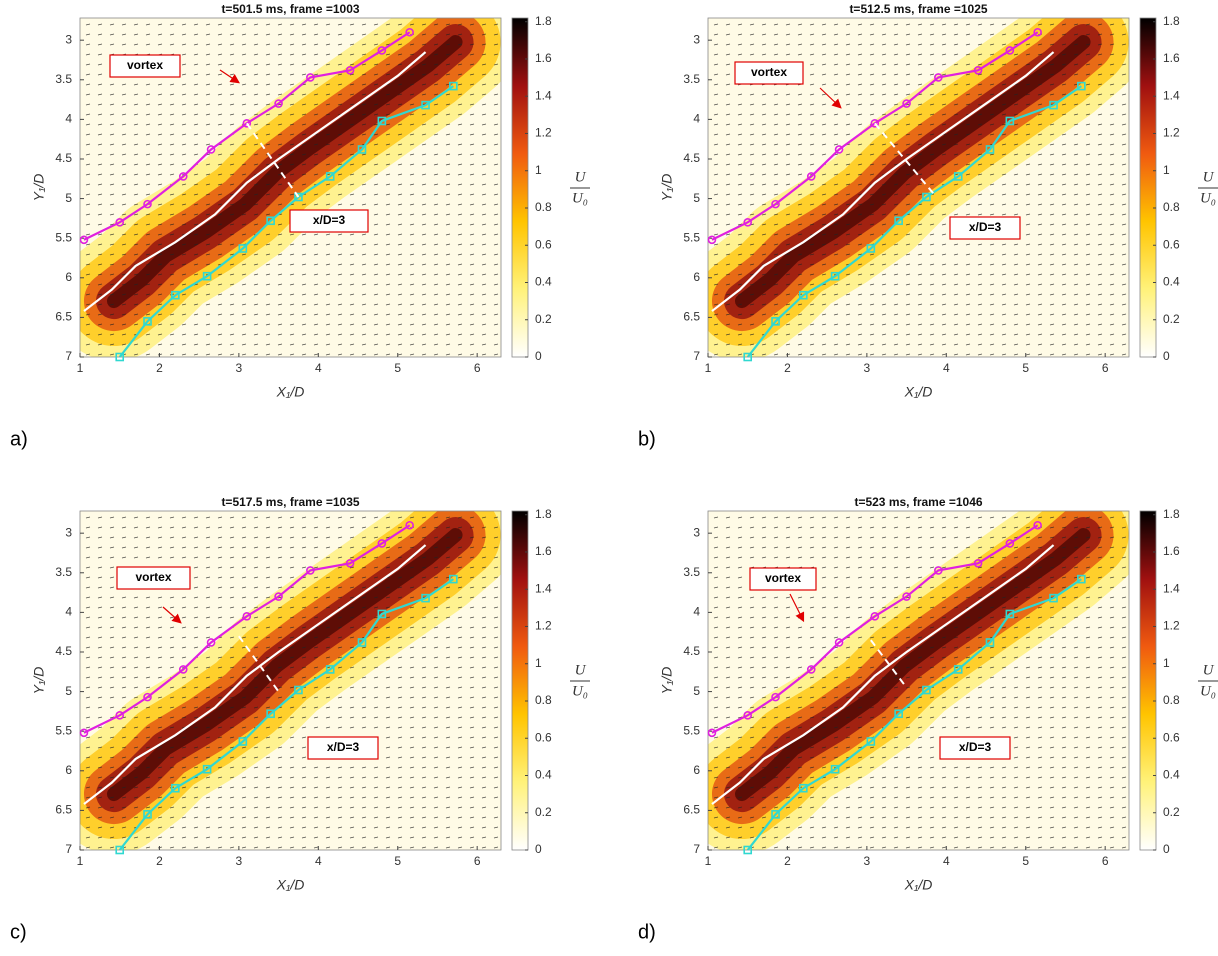 This screenshot has height=956, width=1218. Describe the element at coordinates (647, 439) in the screenshot. I see `panel-label: b)` at that location.